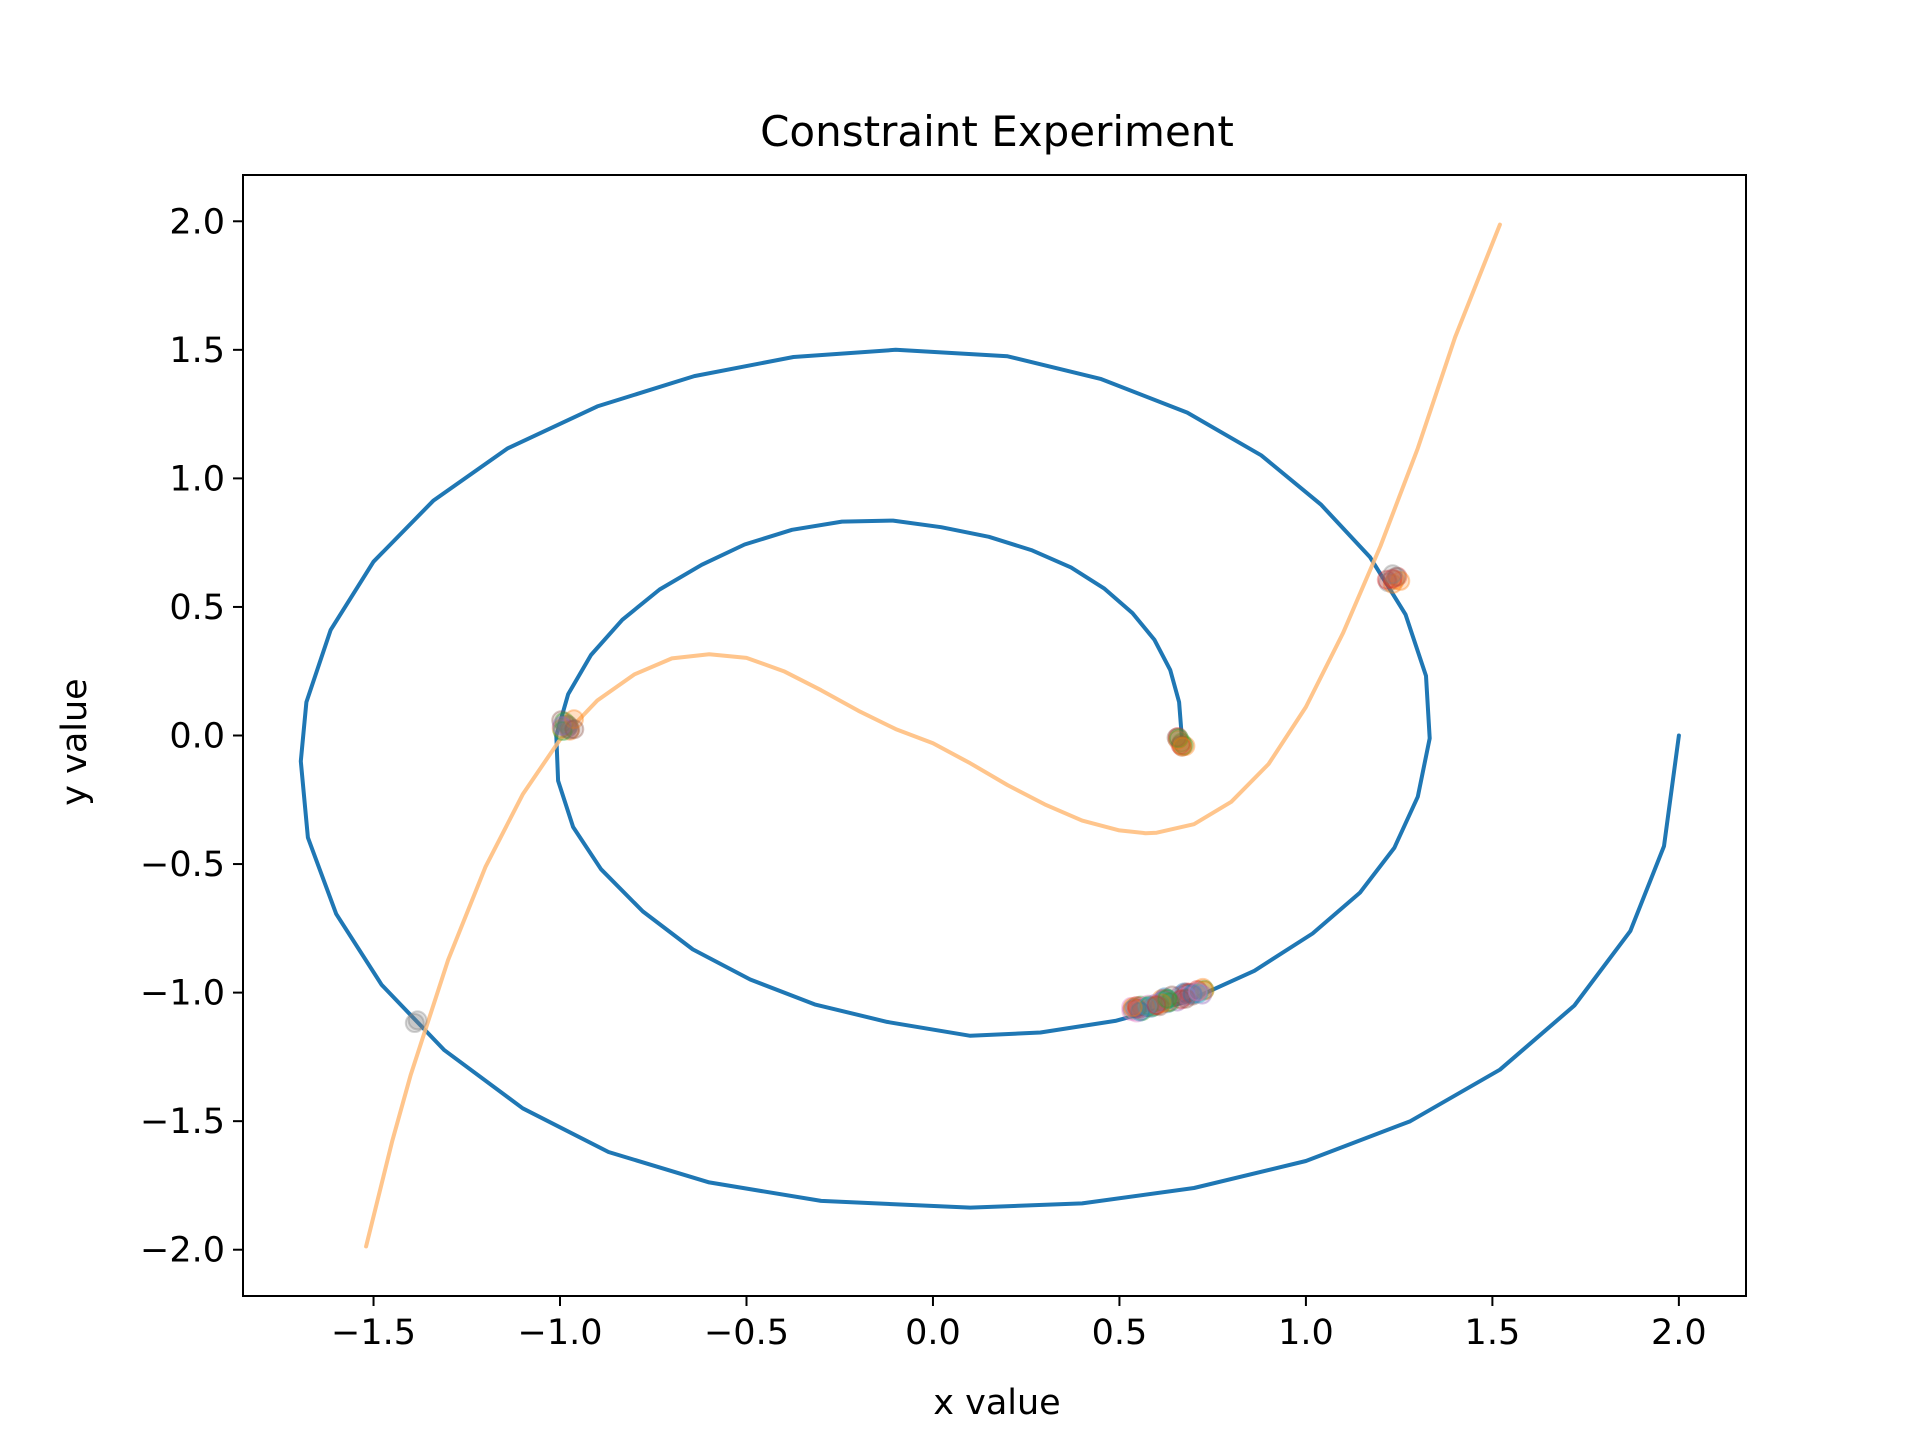  I want to click on x-tick-label: 1.0, so click(1306, 1333).